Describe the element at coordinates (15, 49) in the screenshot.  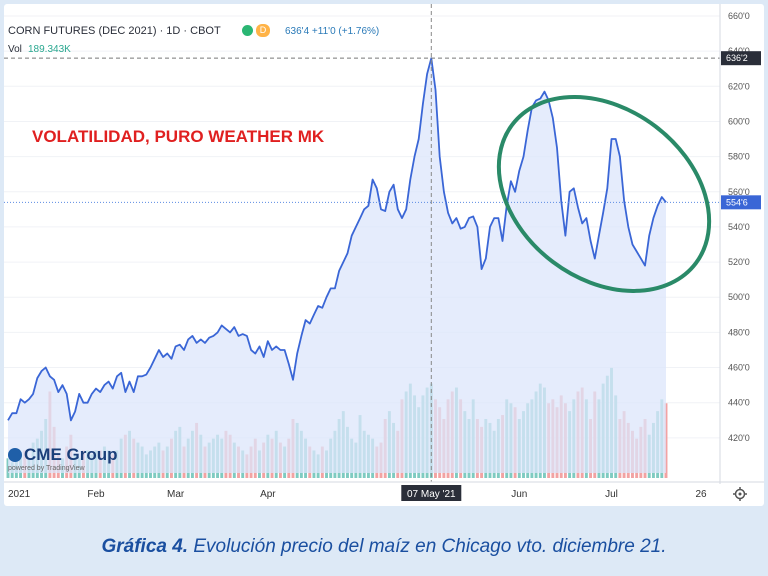
I see `volume-label: Vol` at that location.